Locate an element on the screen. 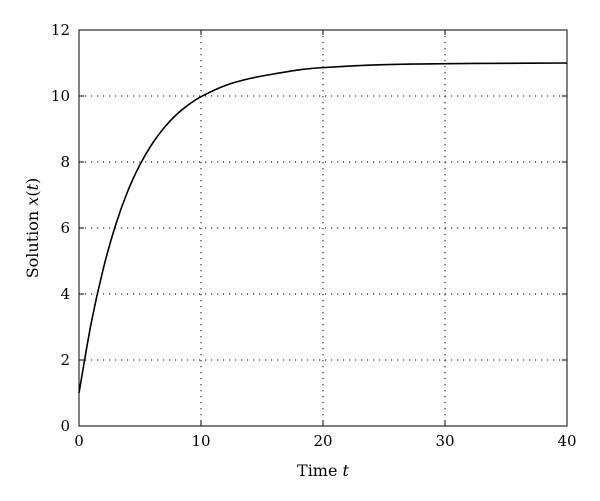  y-axis-label-var: x is located at coordinates (32, 201).